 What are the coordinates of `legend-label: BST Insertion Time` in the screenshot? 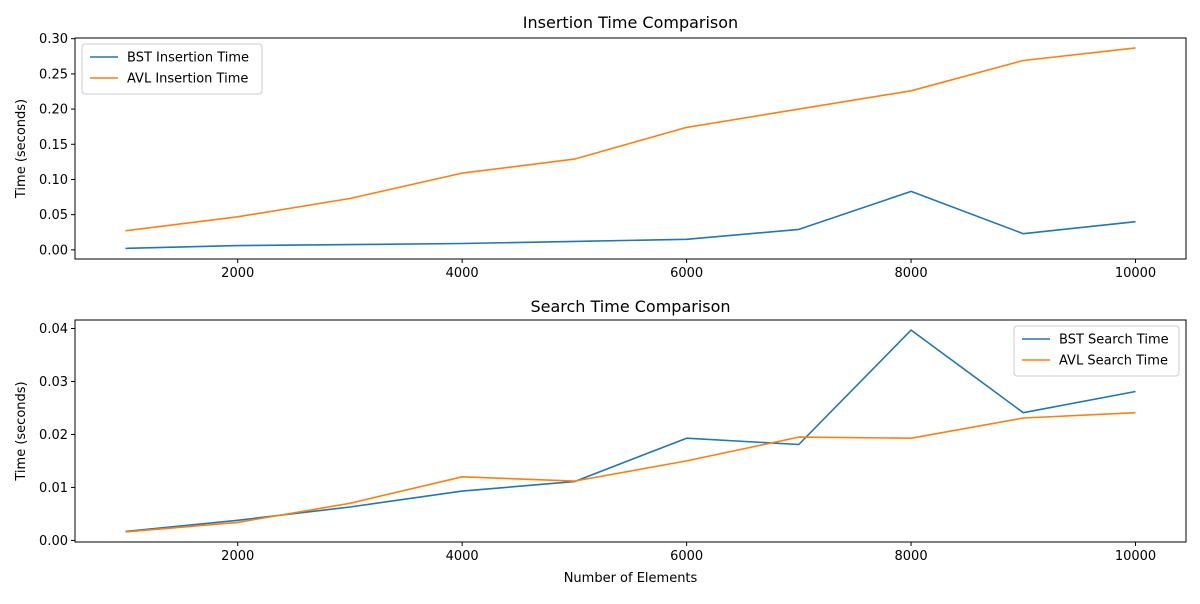 It's located at (188, 58).